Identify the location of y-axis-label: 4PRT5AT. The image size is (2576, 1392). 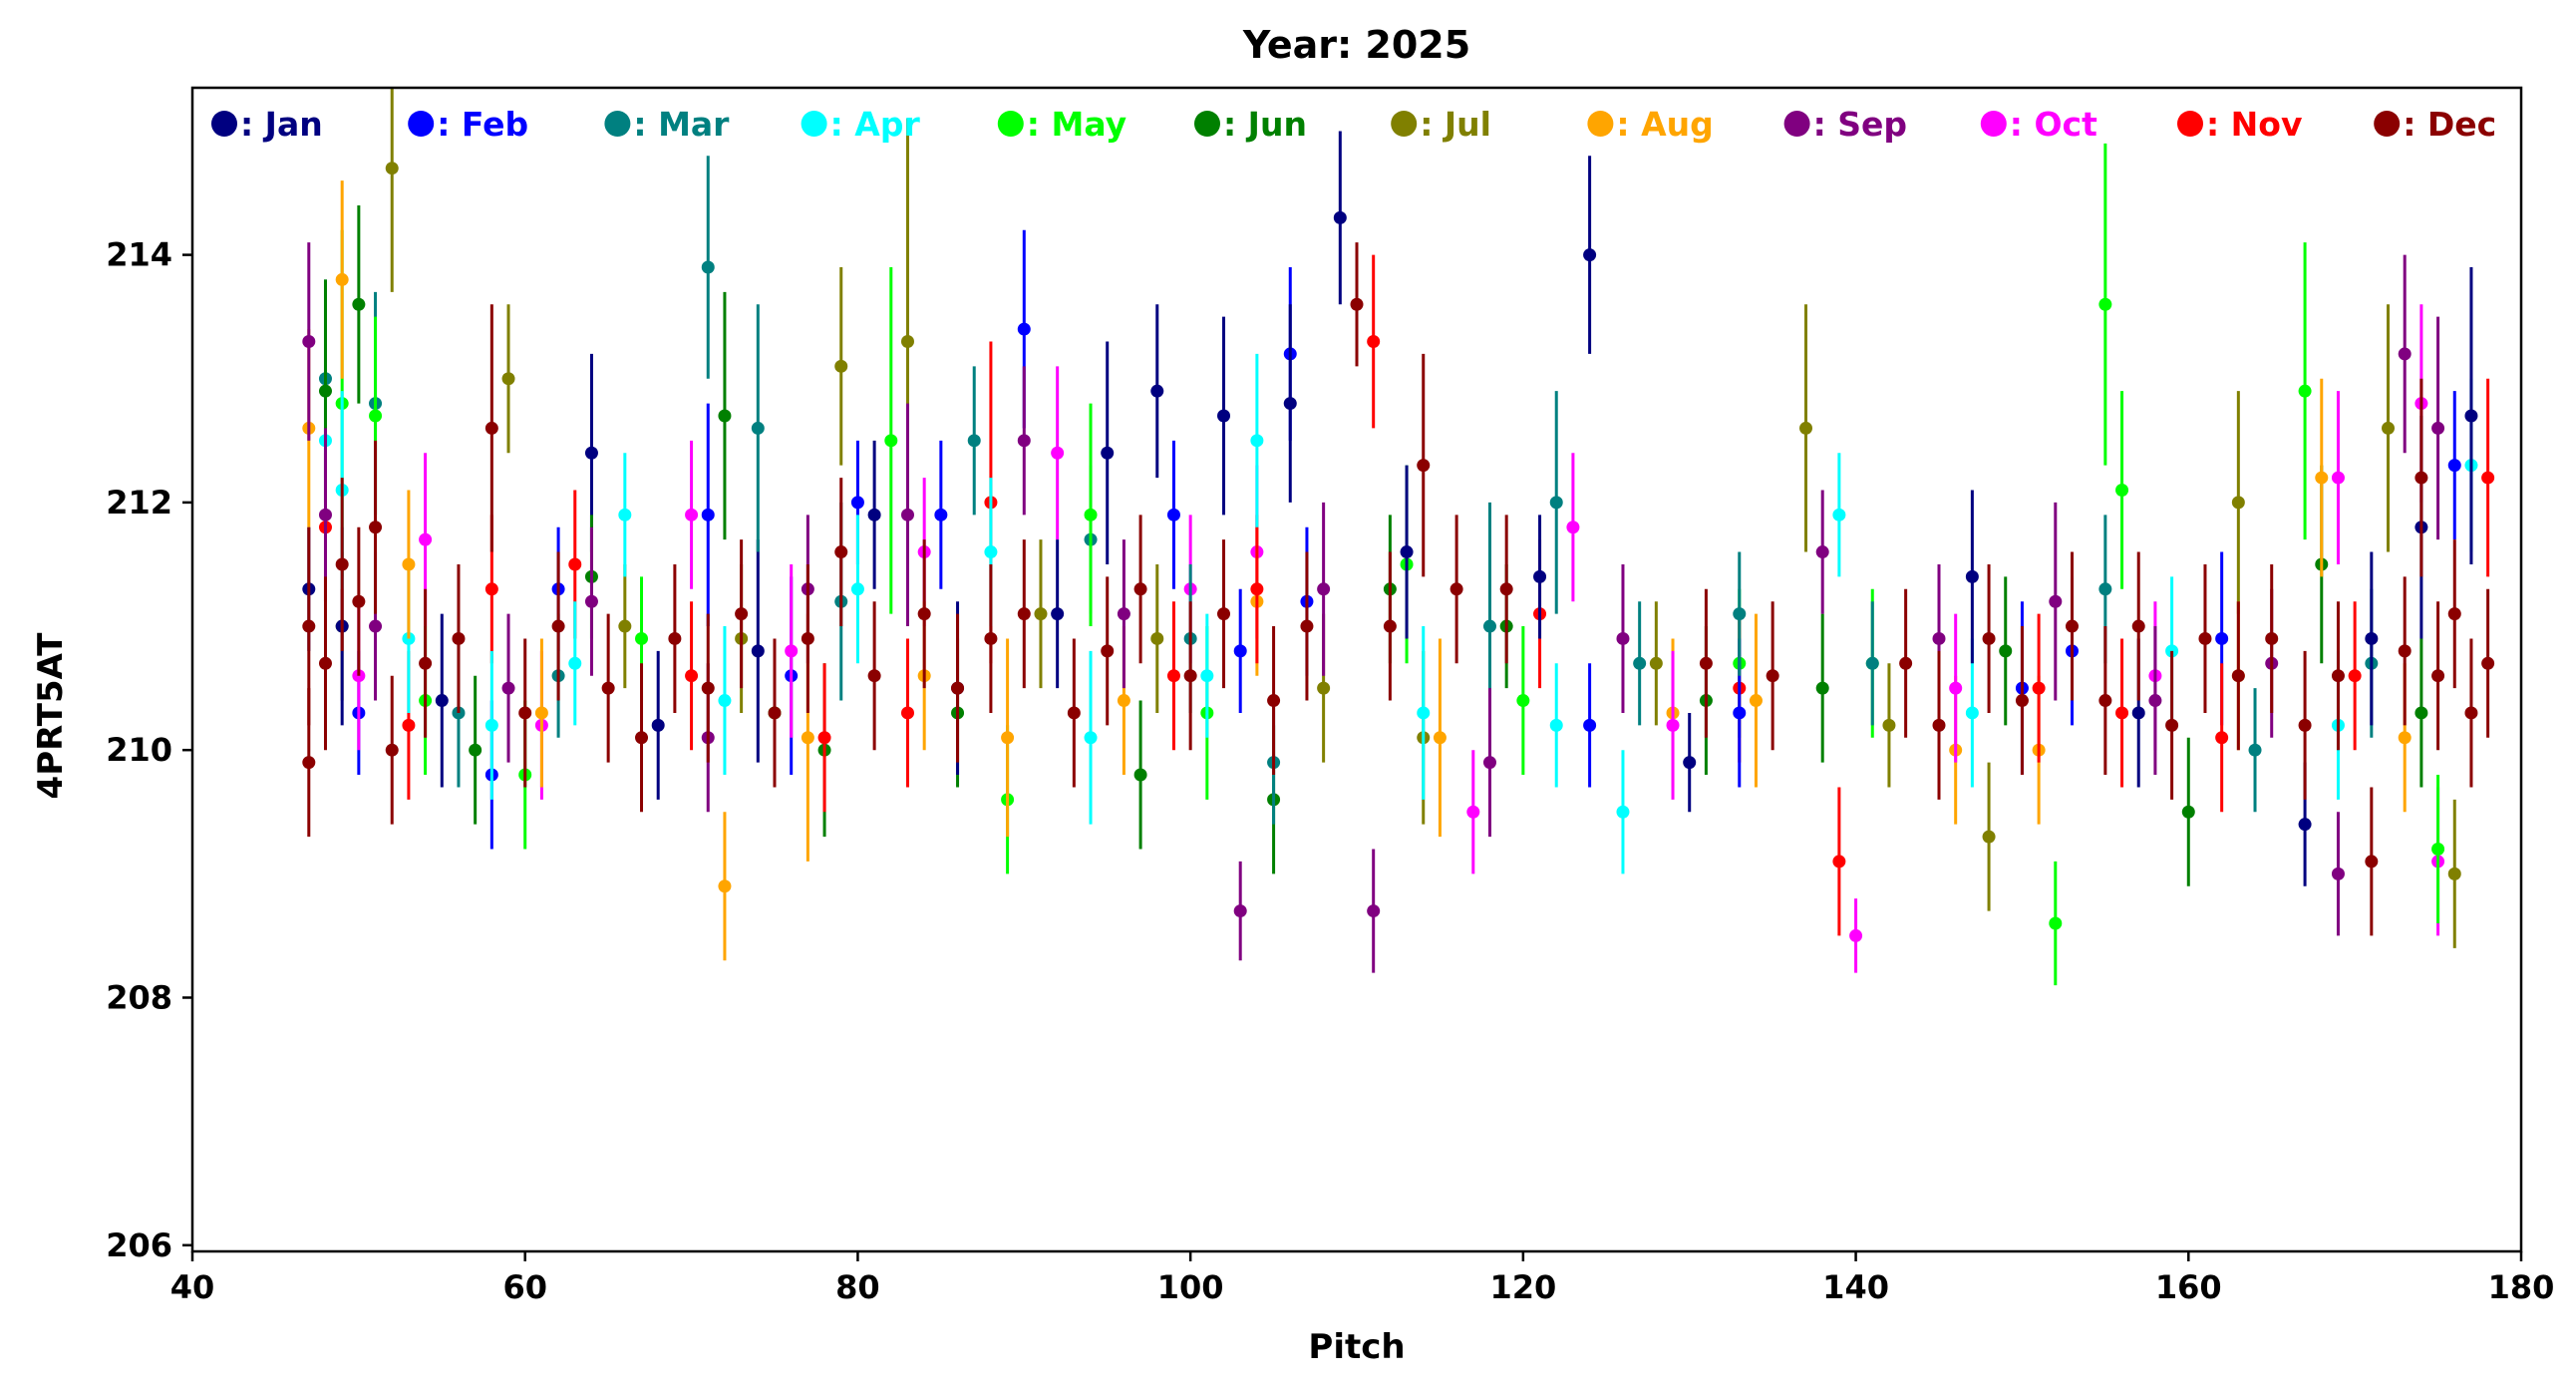
(51, 716).